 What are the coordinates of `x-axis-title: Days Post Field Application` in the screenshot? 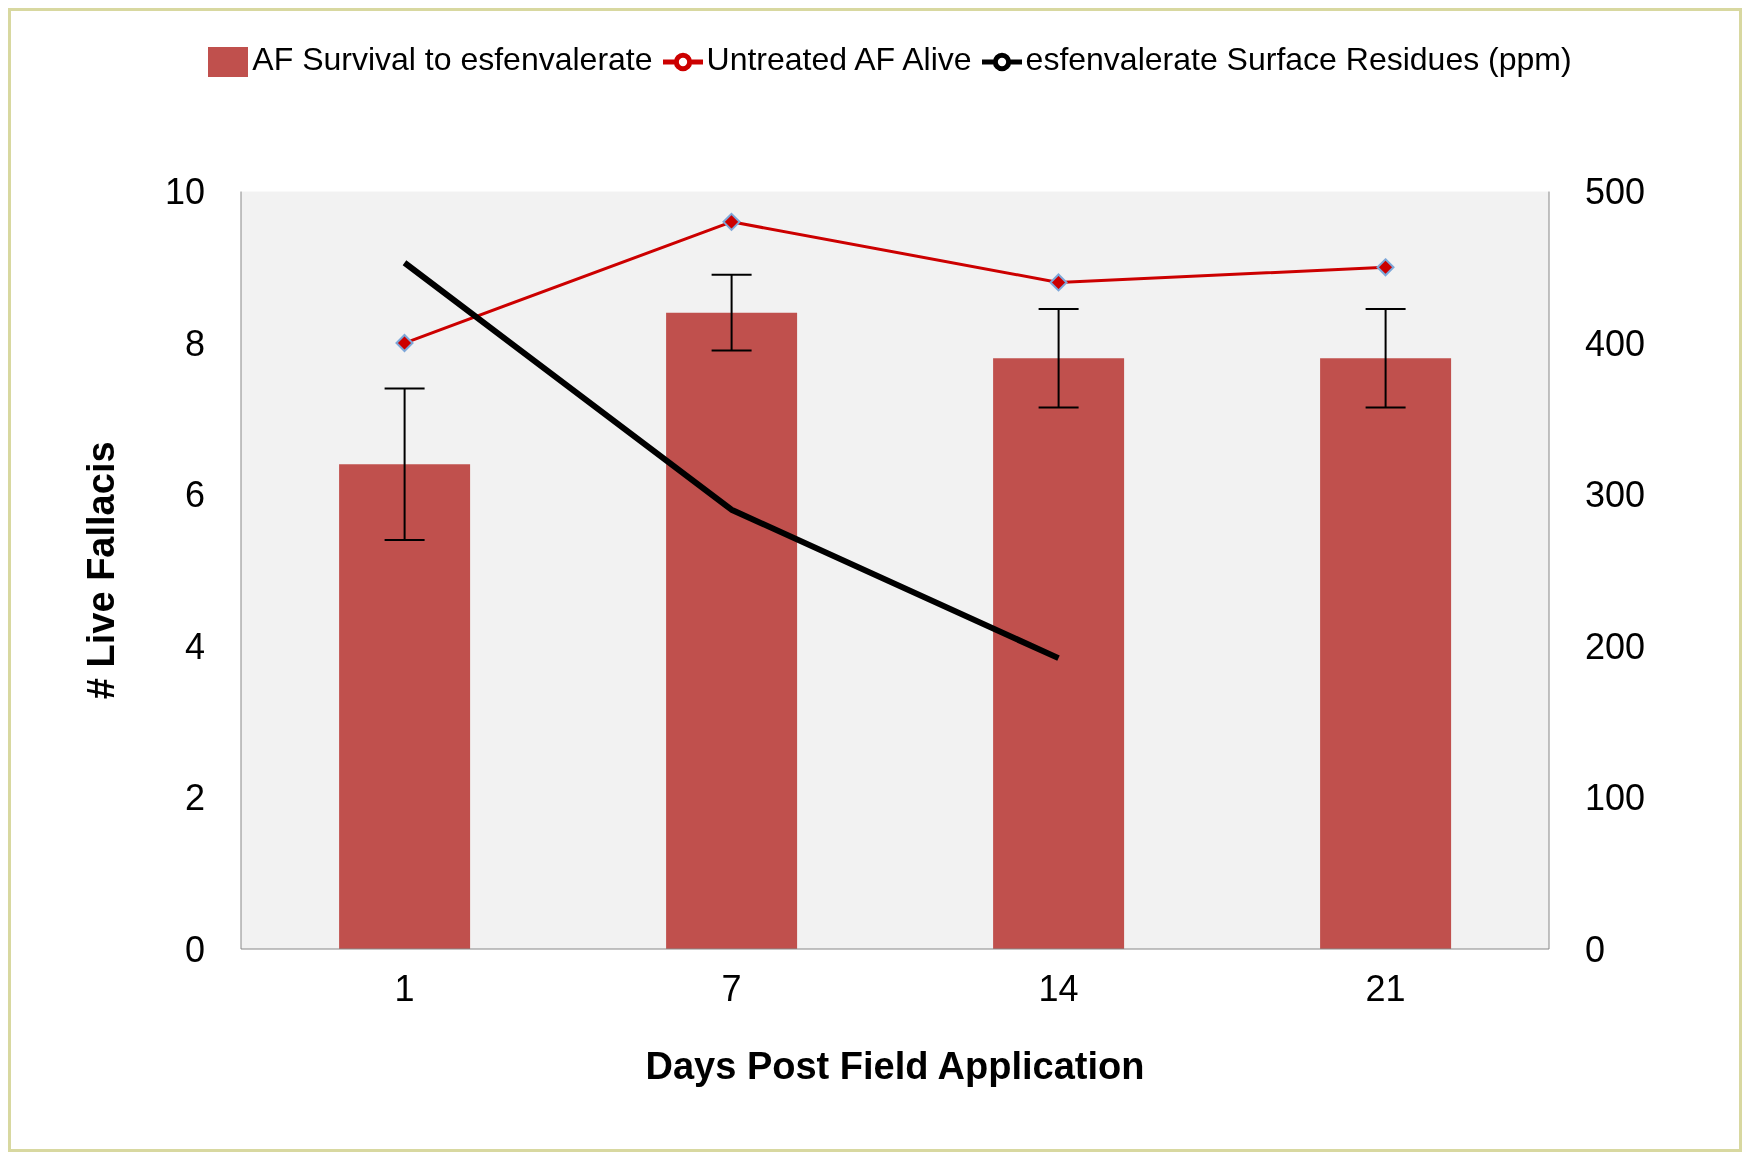 It's located at (895, 1066).